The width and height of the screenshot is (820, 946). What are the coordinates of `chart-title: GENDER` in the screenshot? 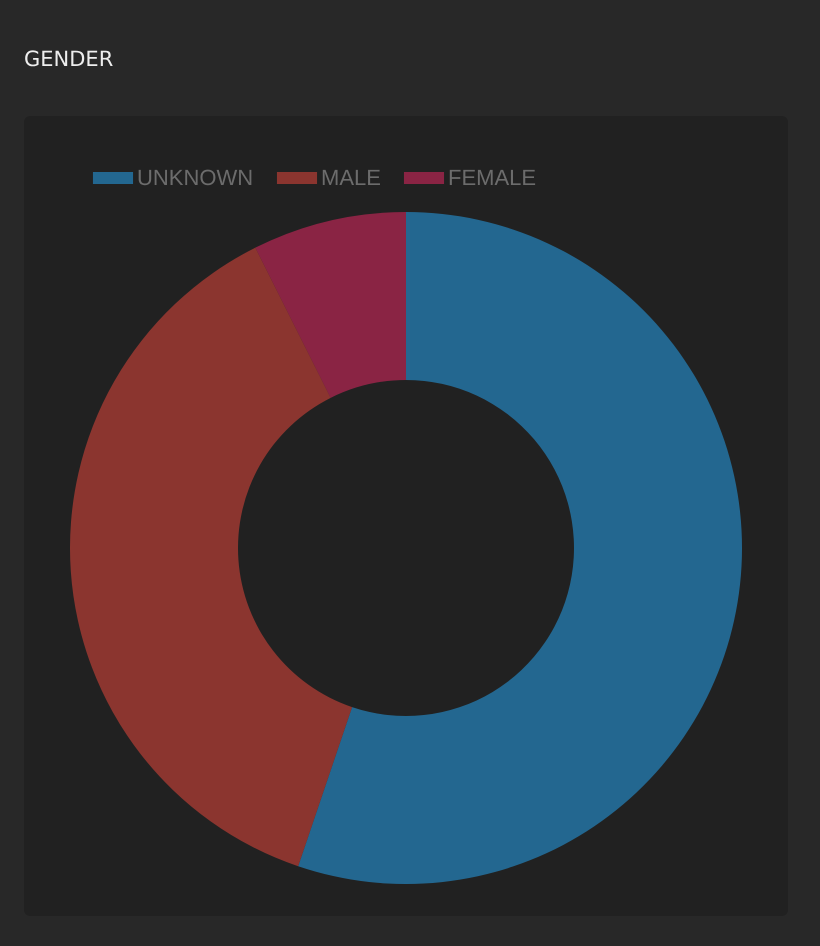 It's located at (69, 59).